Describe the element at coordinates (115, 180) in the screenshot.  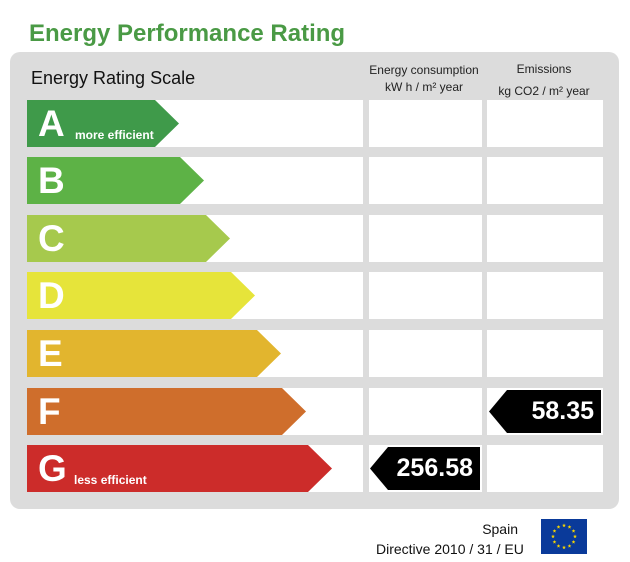
I see `rating-bar: B` at that location.